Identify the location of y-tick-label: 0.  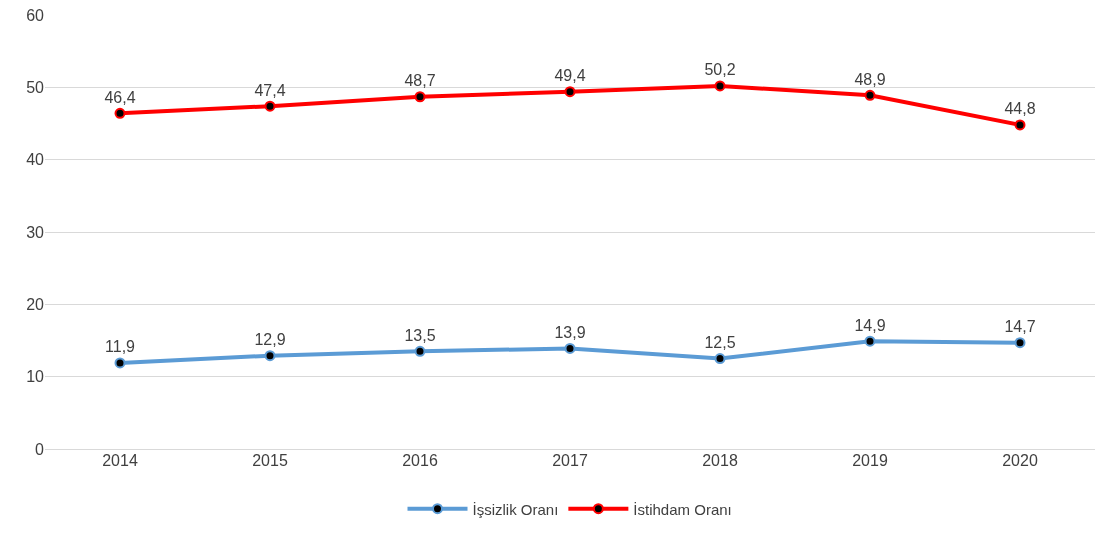
(40, 449).